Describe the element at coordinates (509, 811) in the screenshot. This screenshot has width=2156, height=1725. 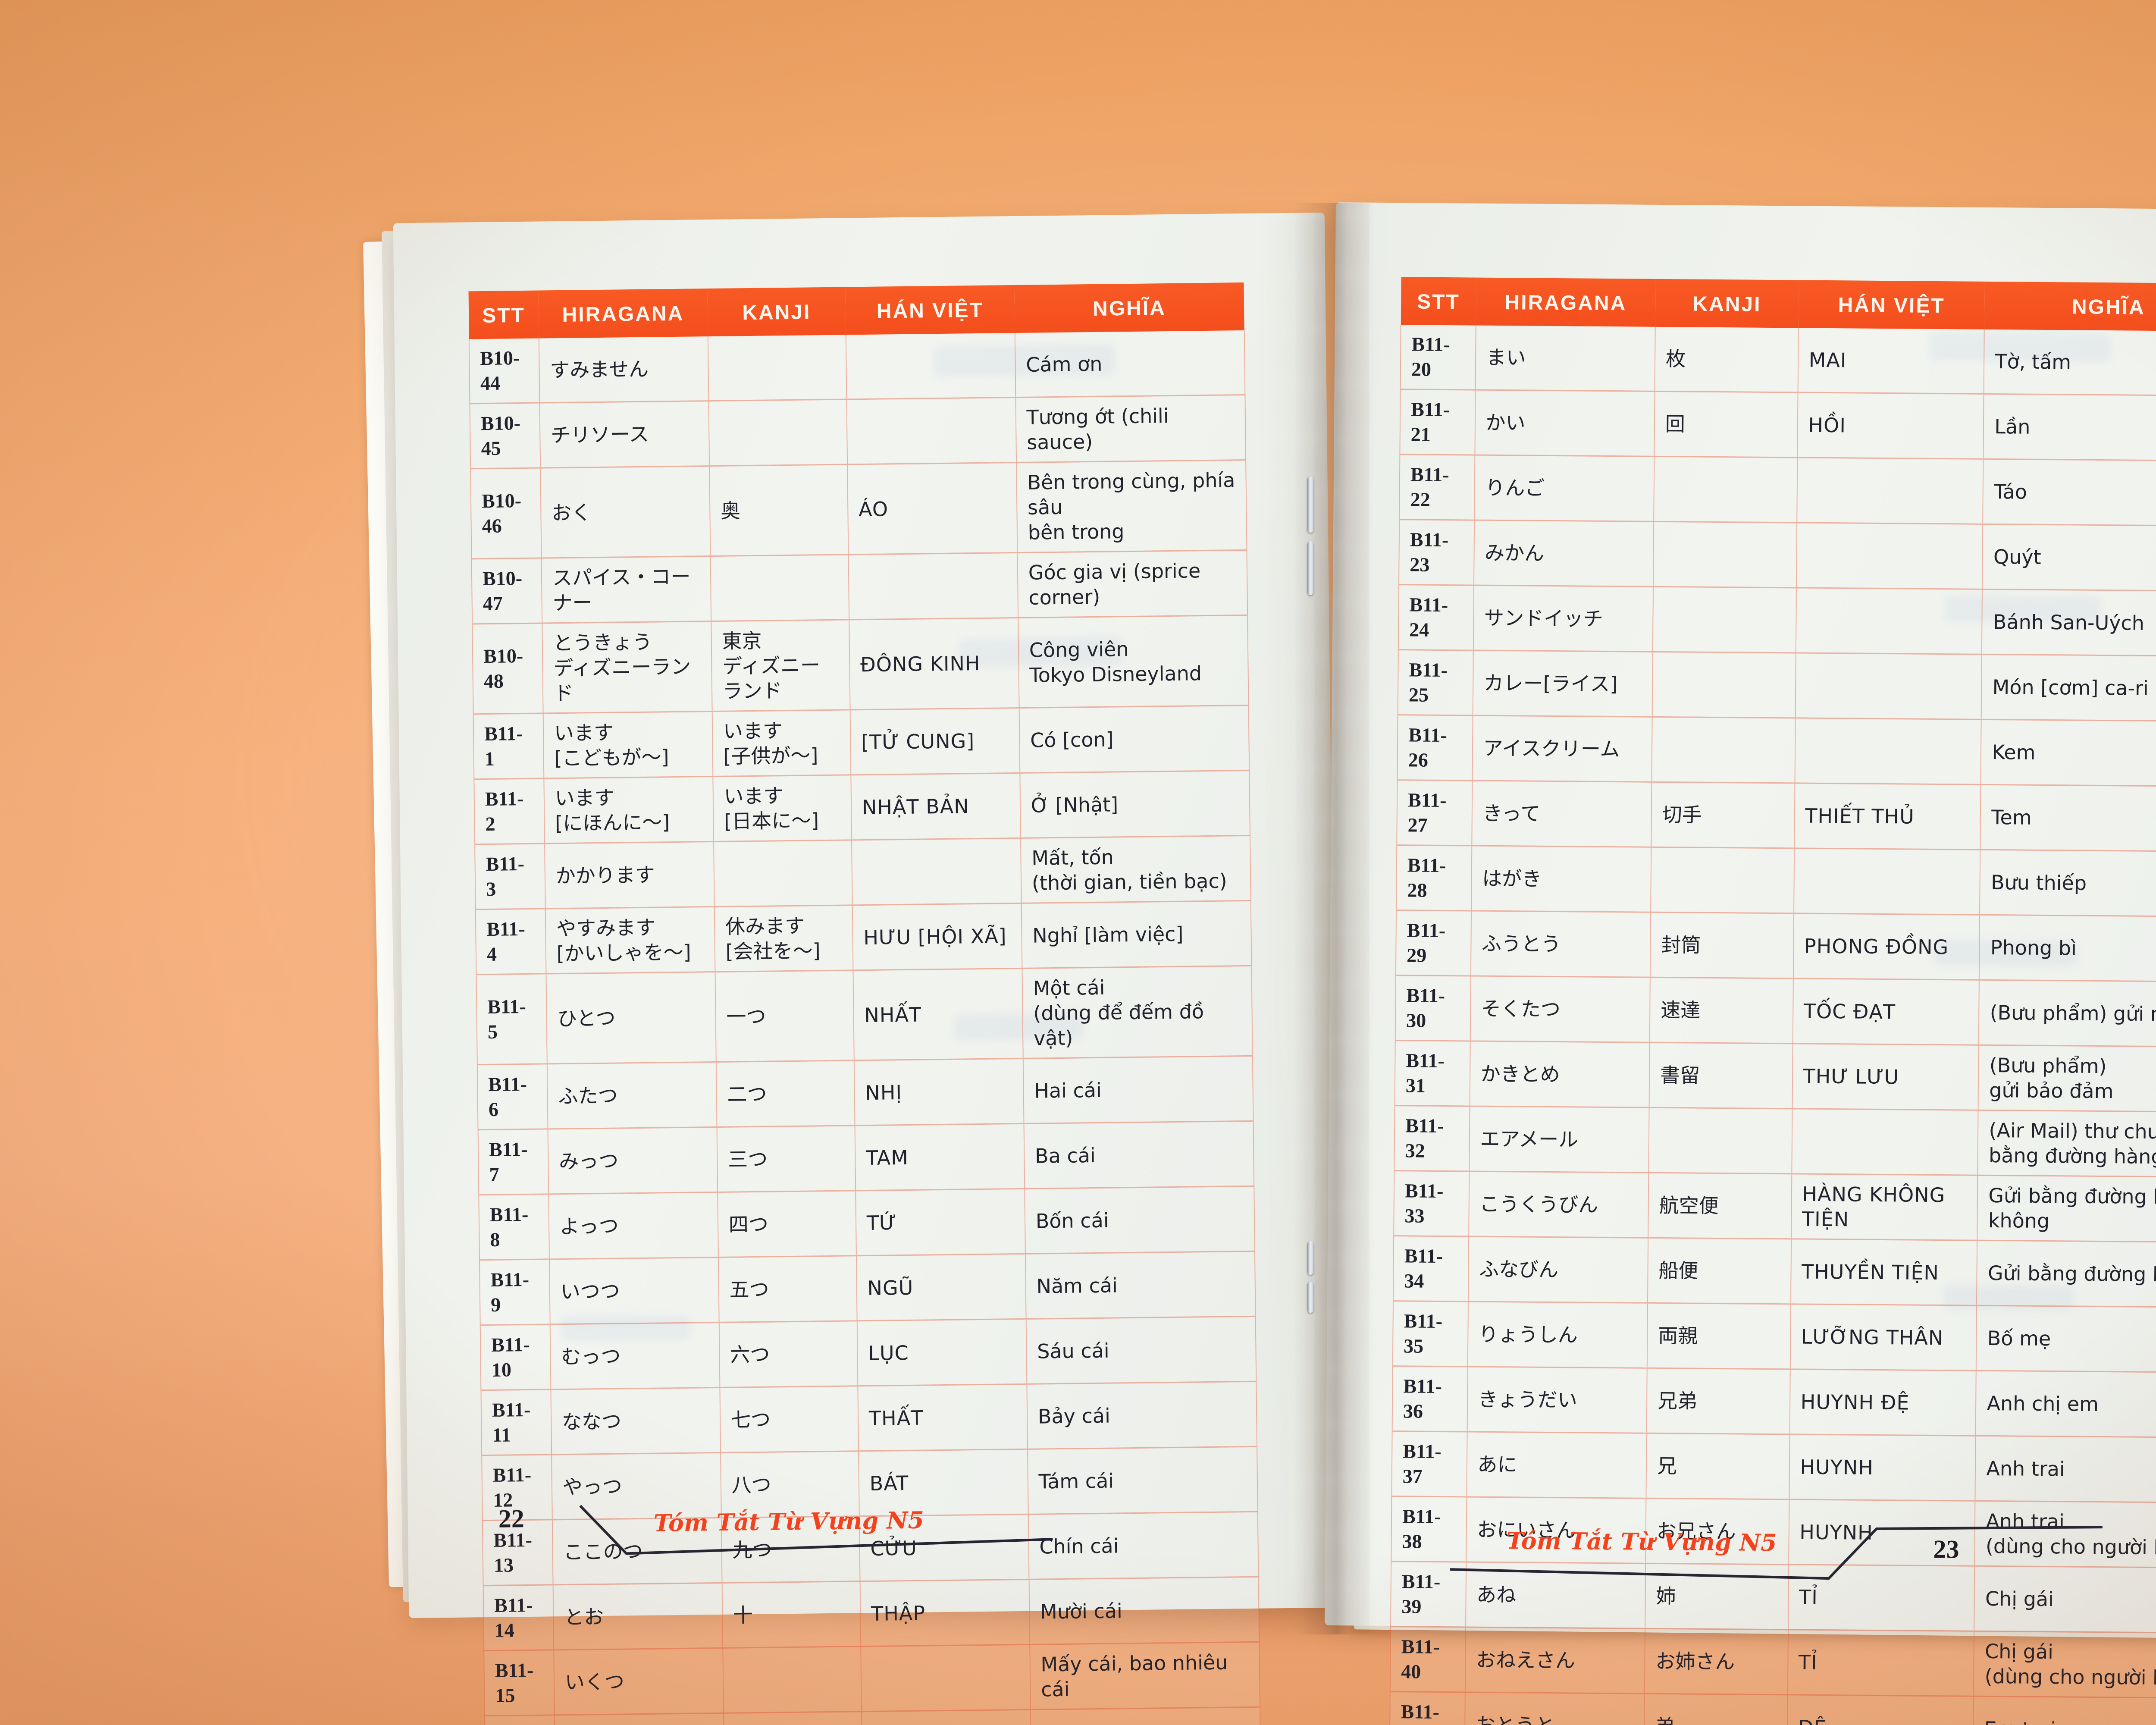
I see `stt-cell: B11-2` at that location.